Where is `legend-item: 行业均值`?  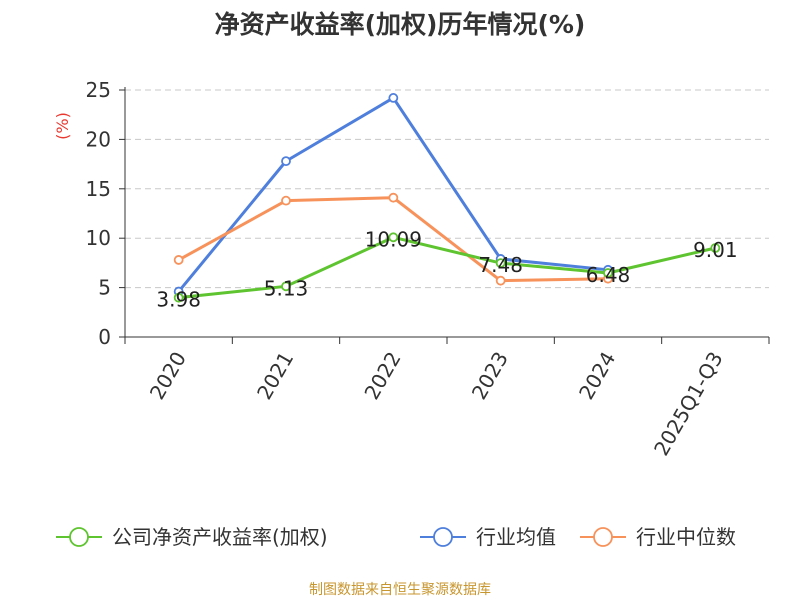
legend-item: 行业均值 is located at coordinates (488, 537).